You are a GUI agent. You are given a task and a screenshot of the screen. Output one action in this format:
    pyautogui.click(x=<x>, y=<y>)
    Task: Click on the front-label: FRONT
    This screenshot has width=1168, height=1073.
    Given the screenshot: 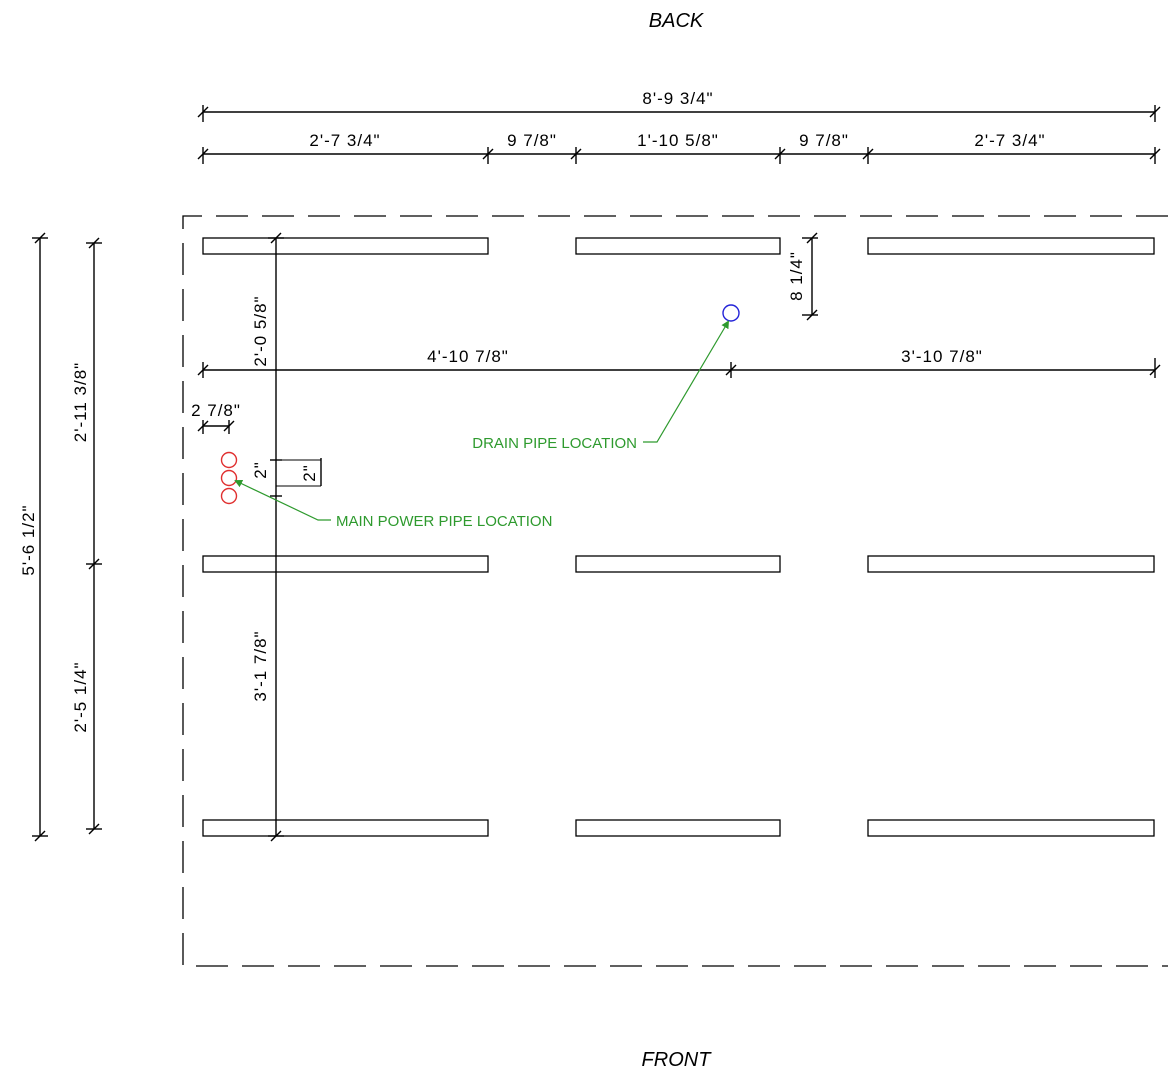 What is the action you would take?
    pyautogui.click(x=677, y=1060)
    